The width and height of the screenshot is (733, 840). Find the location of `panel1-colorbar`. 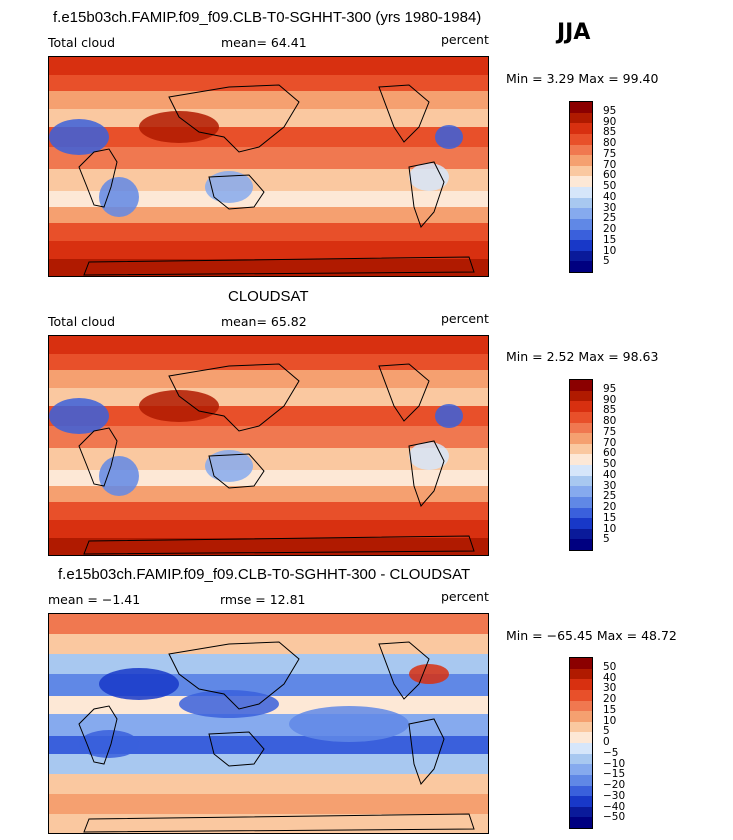

panel1-colorbar is located at coordinates (581, 187).